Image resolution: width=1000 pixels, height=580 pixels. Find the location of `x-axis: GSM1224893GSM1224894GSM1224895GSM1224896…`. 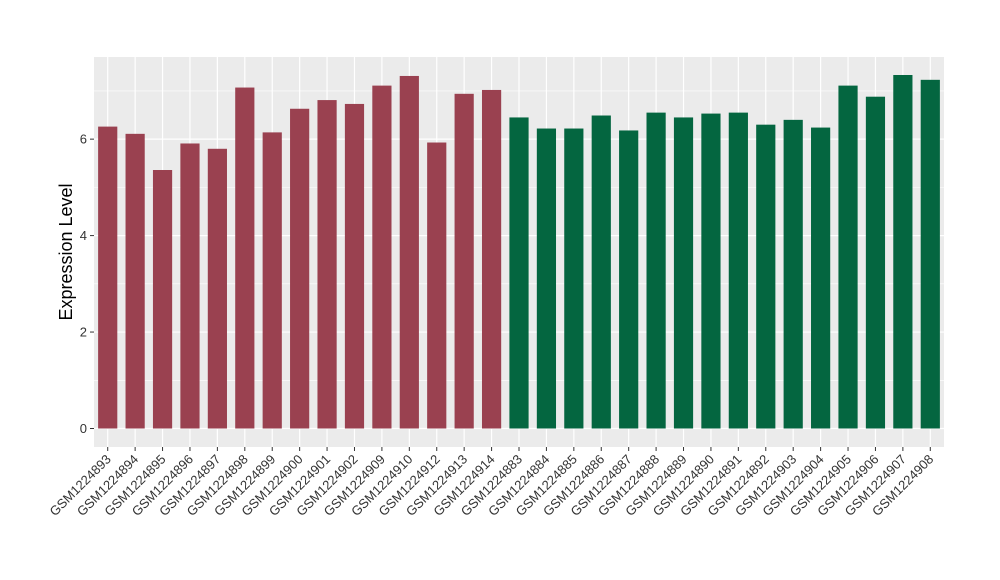

x-axis: GSM1224893GSM1224894GSM1224895GSM1224896… is located at coordinates (491, 483).